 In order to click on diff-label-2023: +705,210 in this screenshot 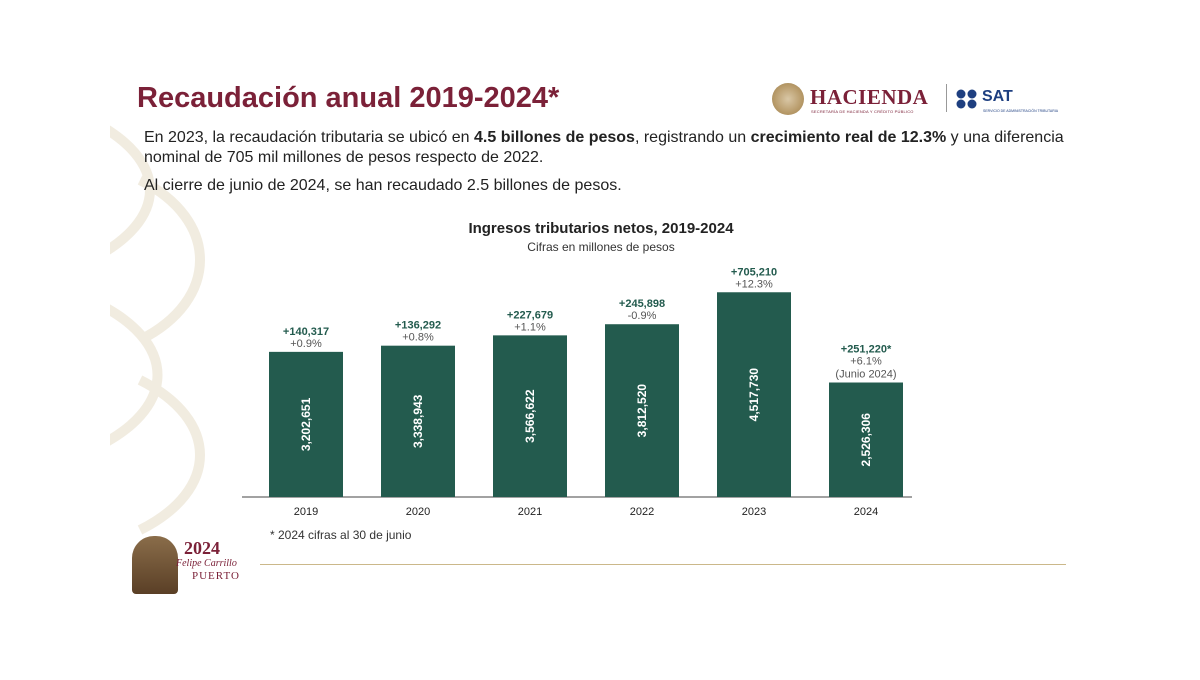, I will do `click(754, 272)`.